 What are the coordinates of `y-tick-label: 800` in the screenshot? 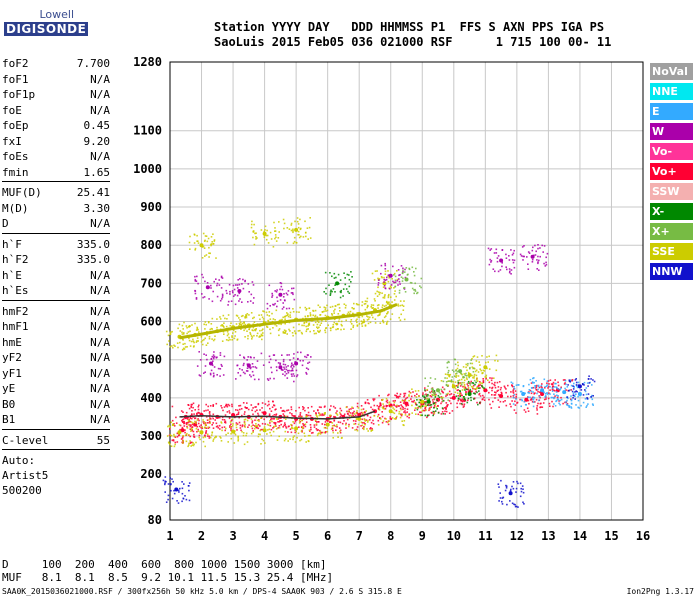 It's located at (151, 245).